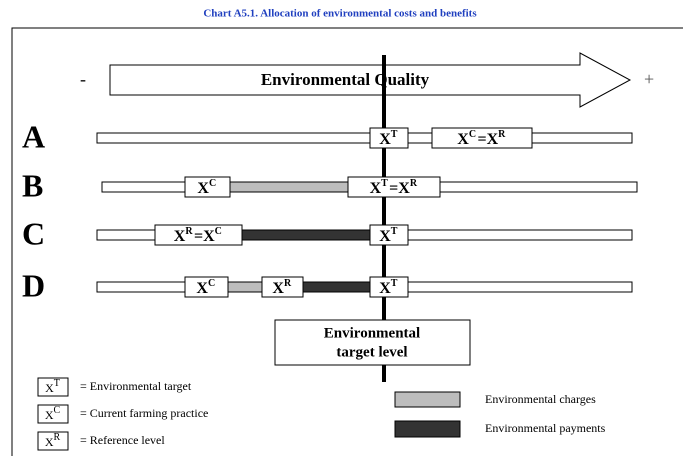 This screenshot has width=683, height=456. Describe the element at coordinates (33, 285) in the screenshot. I see `row-label: D` at that location.